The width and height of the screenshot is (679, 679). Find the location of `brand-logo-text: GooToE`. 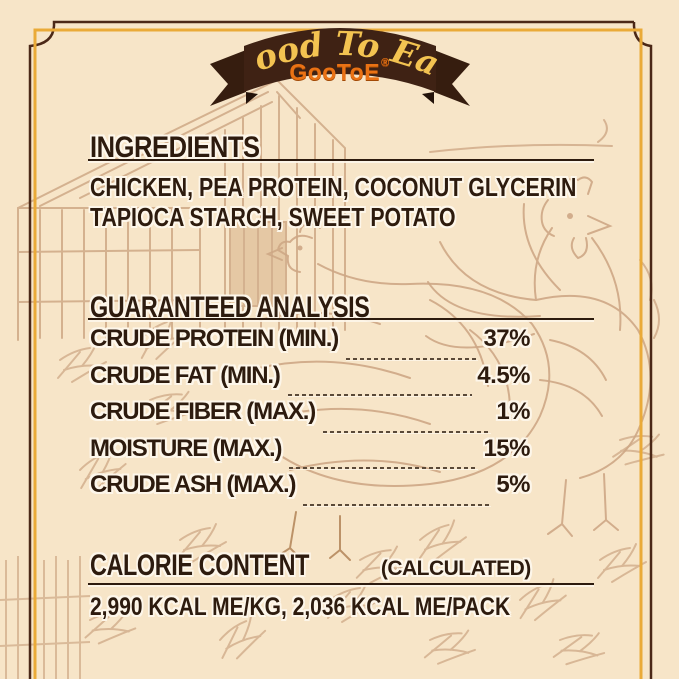

brand-logo-text: GooToE is located at coordinates (335, 72).